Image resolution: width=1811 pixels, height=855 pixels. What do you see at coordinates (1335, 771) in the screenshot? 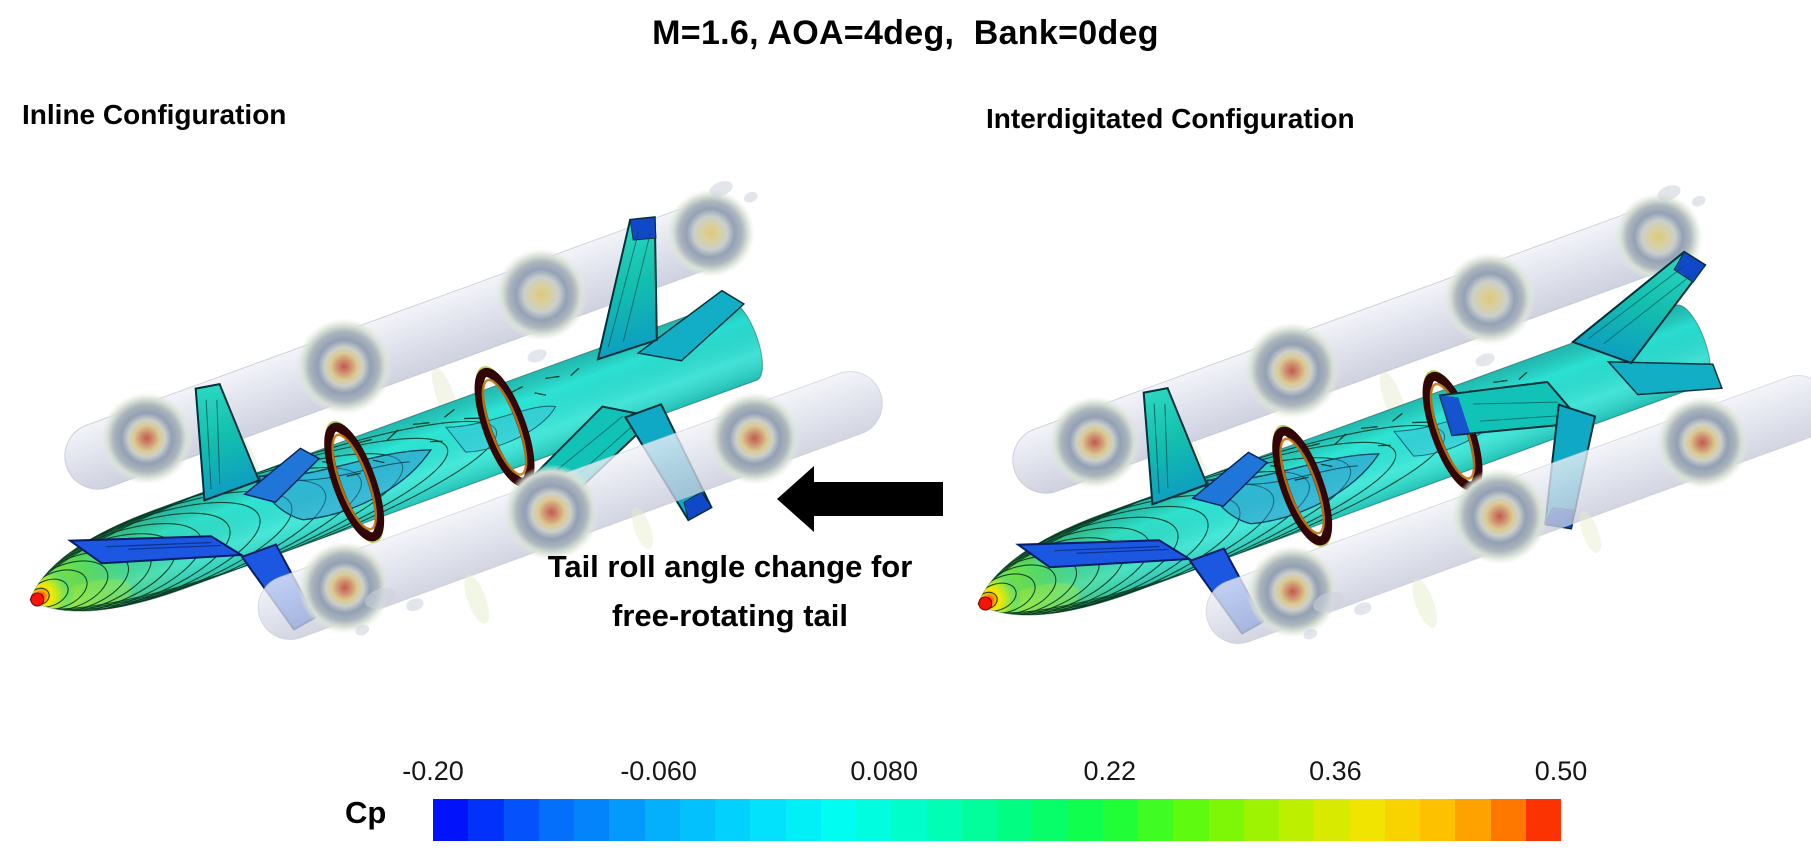
I see `colorbar-tick-label: 0.36` at bounding box center [1335, 771].